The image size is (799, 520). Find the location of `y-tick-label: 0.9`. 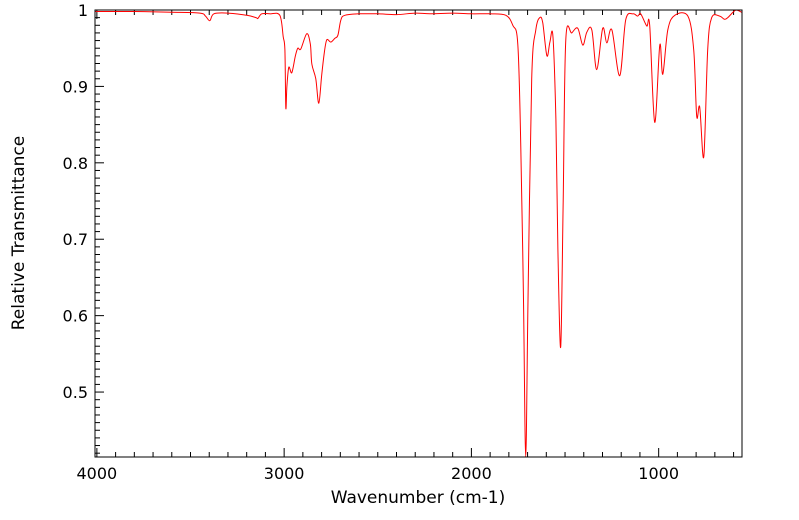

y-tick-label: 0.9 is located at coordinates (75, 86).